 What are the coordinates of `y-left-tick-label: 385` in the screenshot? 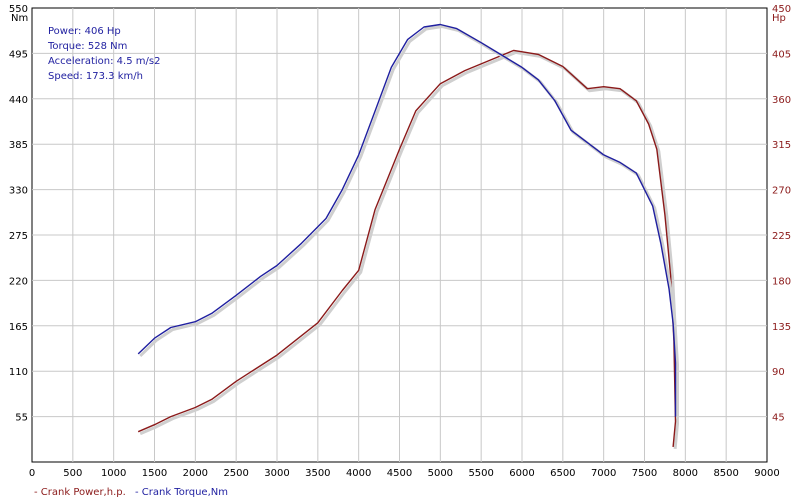 It's located at (18, 145).